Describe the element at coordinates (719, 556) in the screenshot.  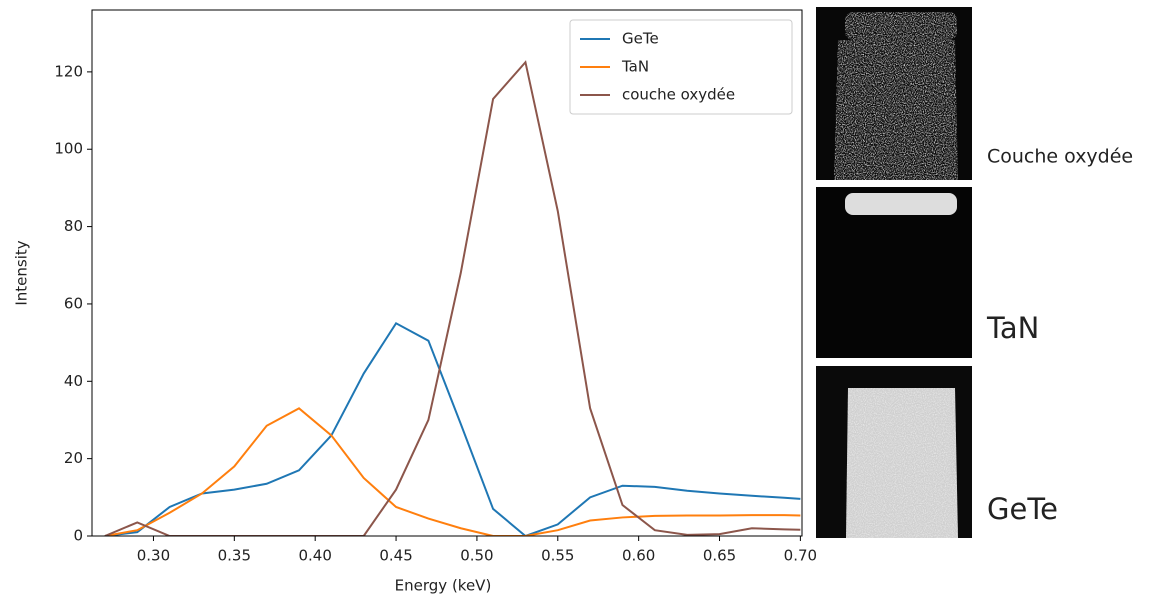
I see `x-tick-label: 0.65` at that location.